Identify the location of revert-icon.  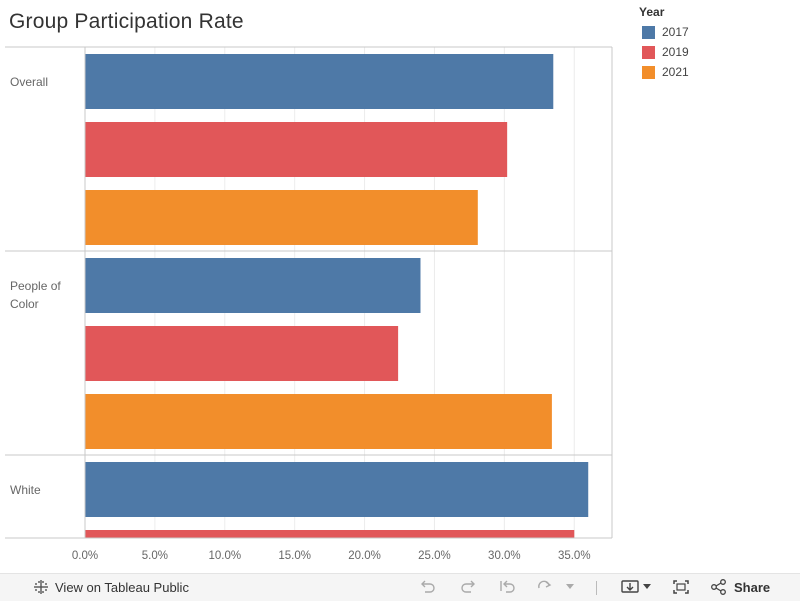
(508, 587).